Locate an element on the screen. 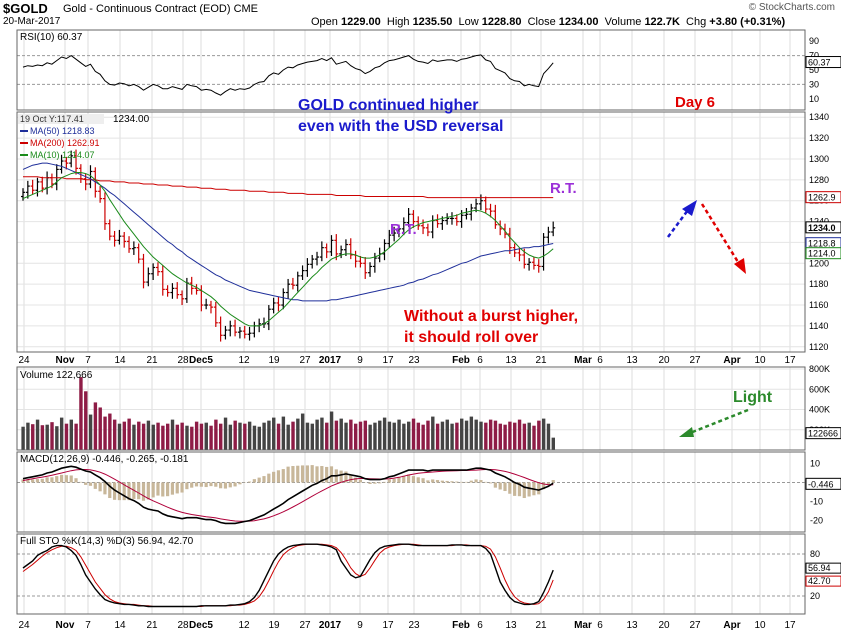  annotation-light: Light is located at coordinates (753, 397).